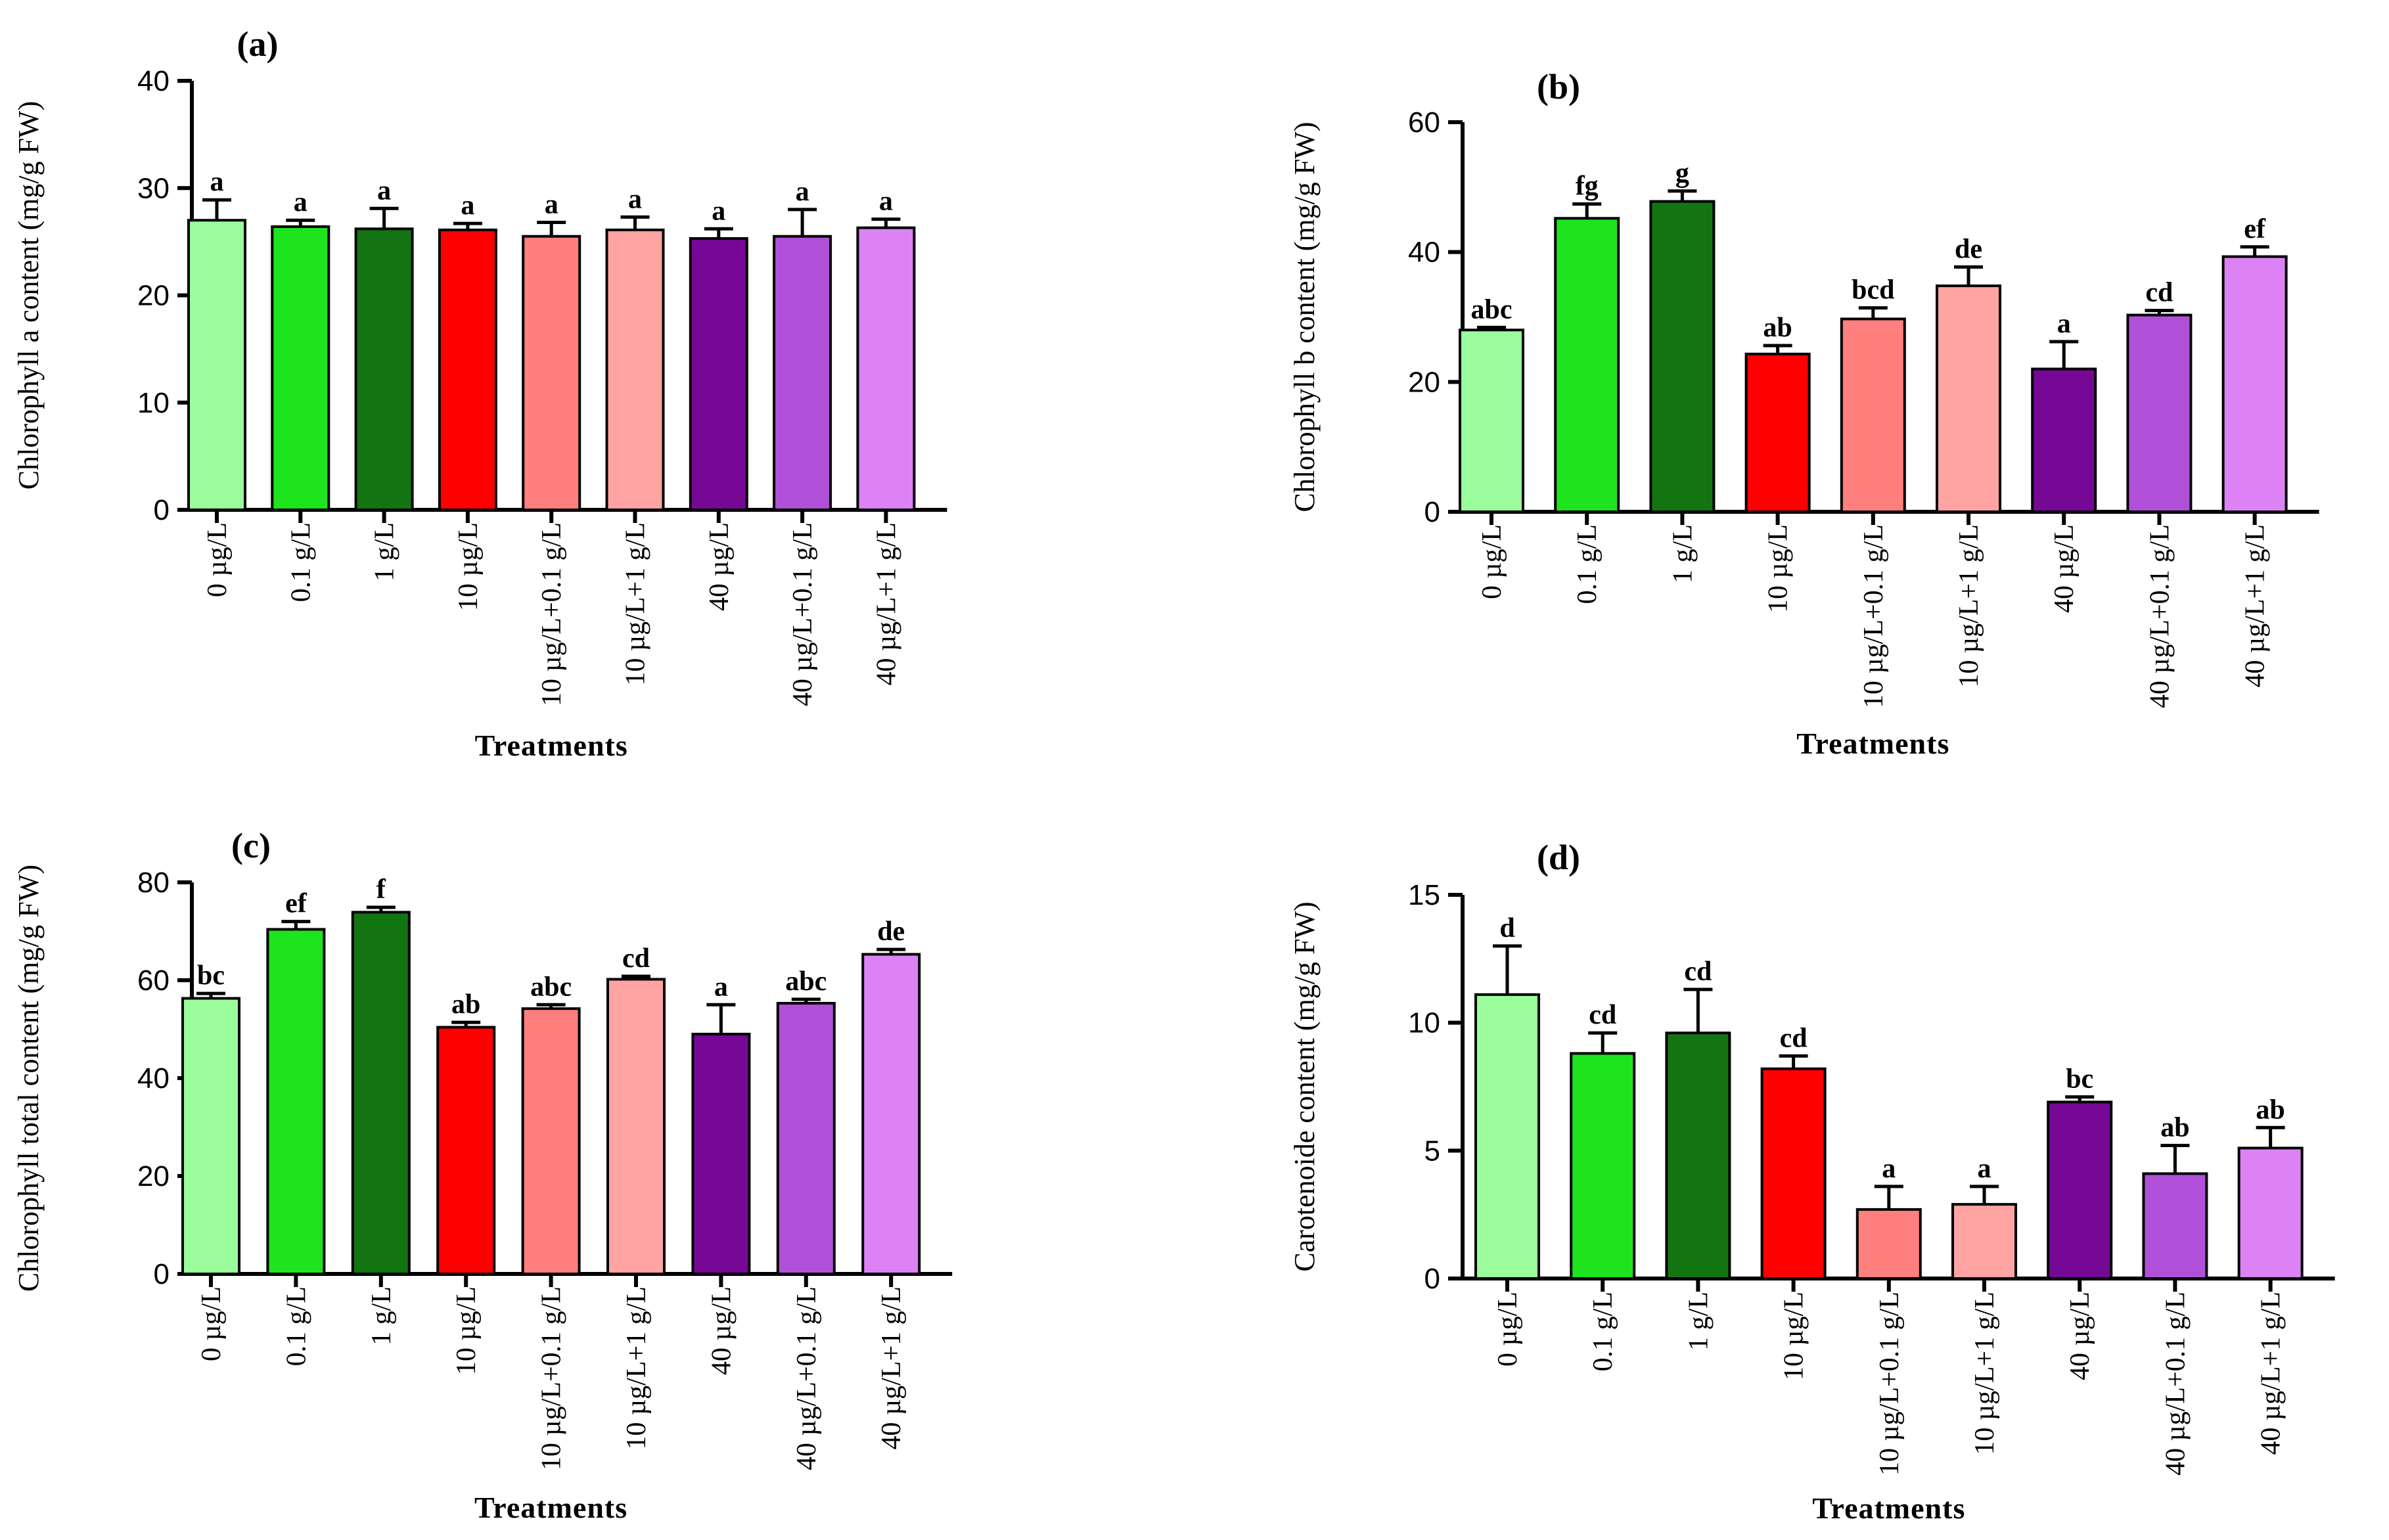 Image resolution: width=2389 pixels, height=1540 pixels. I want to click on category-label: 10 µg/L+1 g/L, so click(1985, 1373).